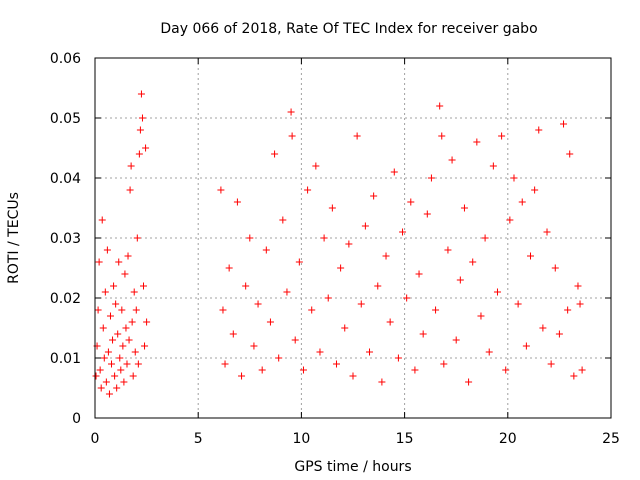 Image resolution: width=640 pixels, height=480 pixels. What do you see at coordinates (76, 419) in the screenshot?
I see `y-tick-label: 0` at bounding box center [76, 419].